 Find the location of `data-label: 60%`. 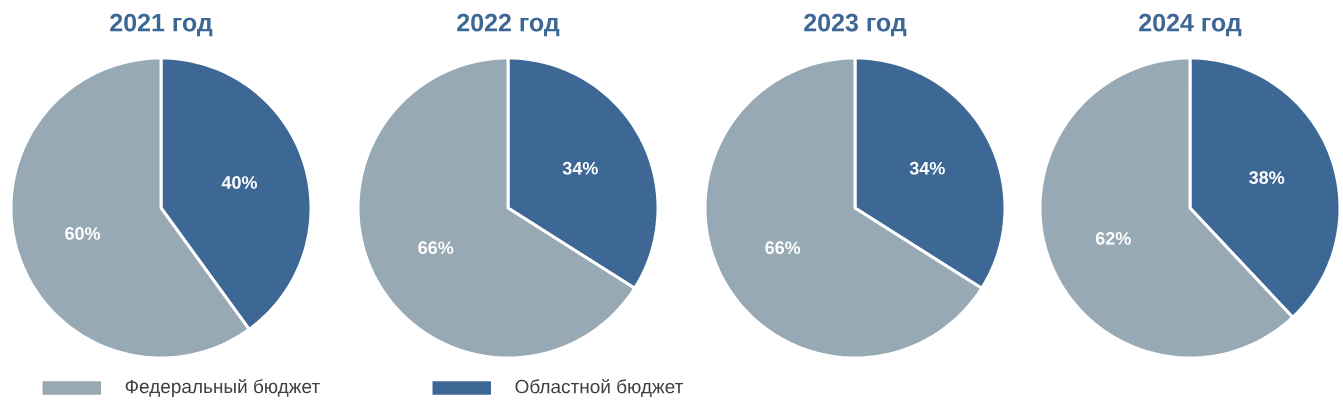

data-label: 60% is located at coordinates (83, 233).